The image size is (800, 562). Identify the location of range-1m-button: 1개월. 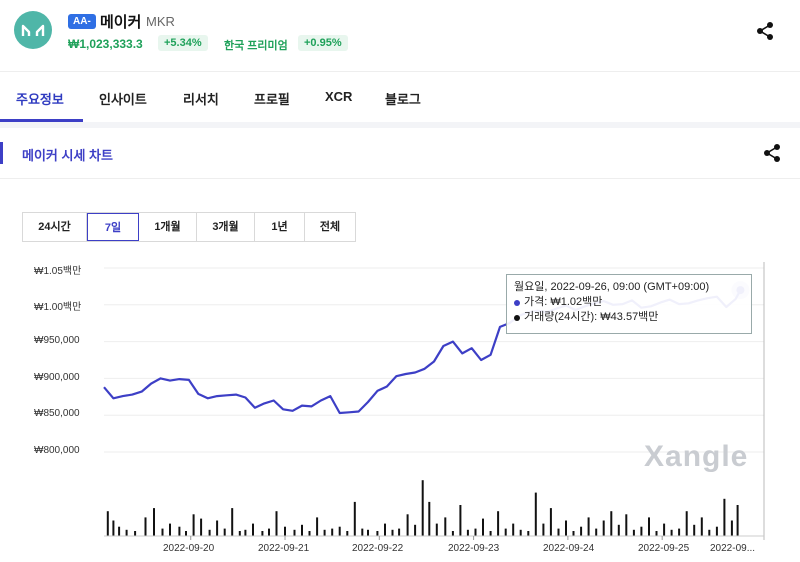
(168, 227).